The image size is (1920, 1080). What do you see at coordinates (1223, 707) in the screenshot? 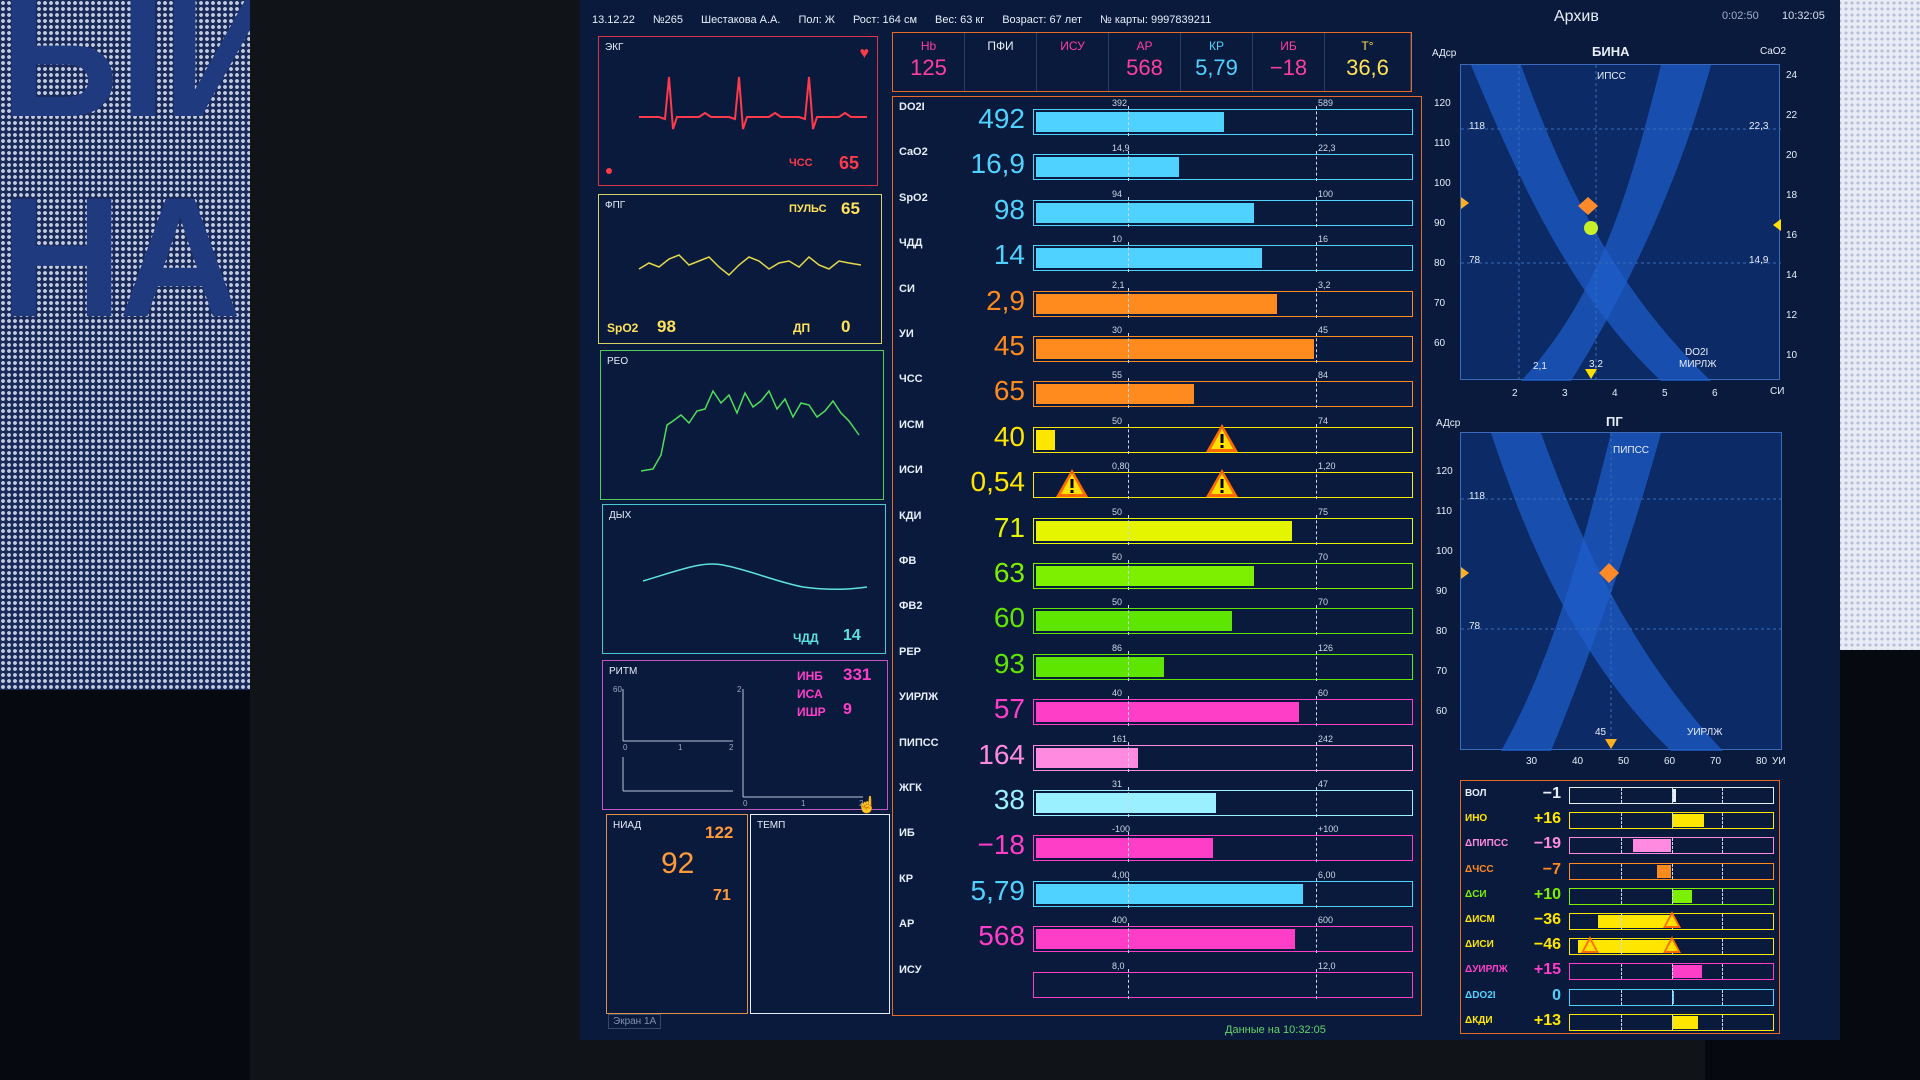
I see `indicator-track: 40 60` at bounding box center [1223, 707].